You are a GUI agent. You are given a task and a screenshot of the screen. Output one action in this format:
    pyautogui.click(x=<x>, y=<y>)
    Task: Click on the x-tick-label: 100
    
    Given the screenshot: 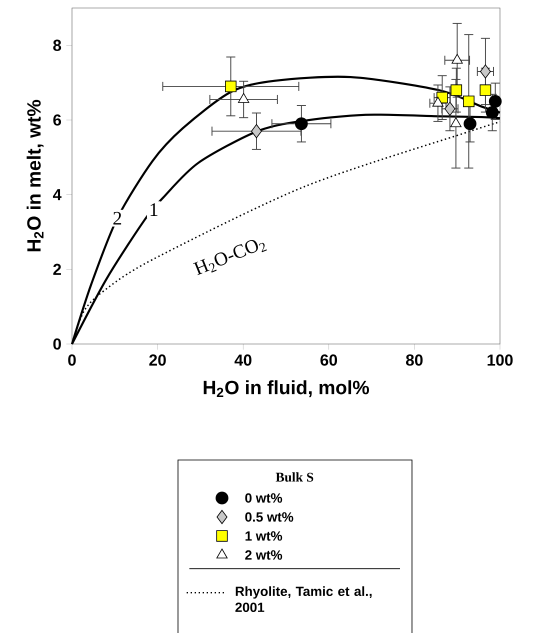 What is the action you would take?
    pyautogui.click(x=500, y=360)
    